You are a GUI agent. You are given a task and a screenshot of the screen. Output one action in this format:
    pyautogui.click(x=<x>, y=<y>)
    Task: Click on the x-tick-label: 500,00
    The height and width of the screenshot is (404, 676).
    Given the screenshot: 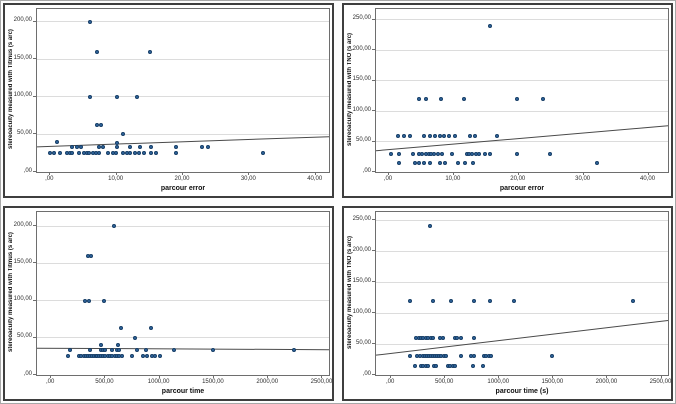 What is the action you would take?
    pyautogui.click(x=444, y=382)
    